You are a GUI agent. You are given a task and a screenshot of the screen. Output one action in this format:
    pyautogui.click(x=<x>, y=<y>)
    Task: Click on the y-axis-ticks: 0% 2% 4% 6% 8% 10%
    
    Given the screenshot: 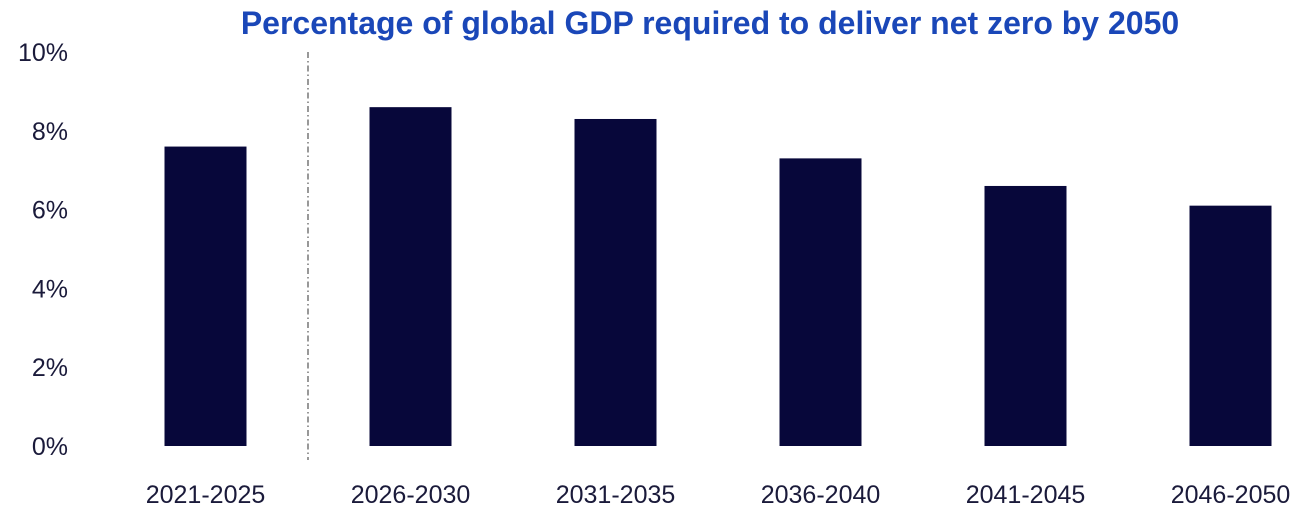 What is the action you would take?
    pyautogui.click(x=43, y=250)
    